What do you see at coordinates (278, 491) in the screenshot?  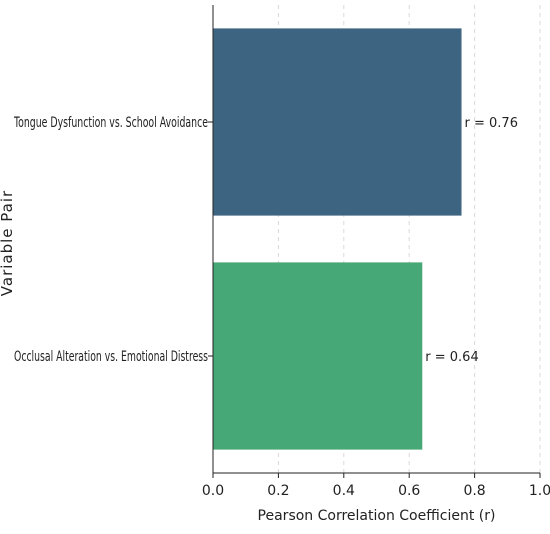 I see `x-tick-label: 0.2` at bounding box center [278, 491].